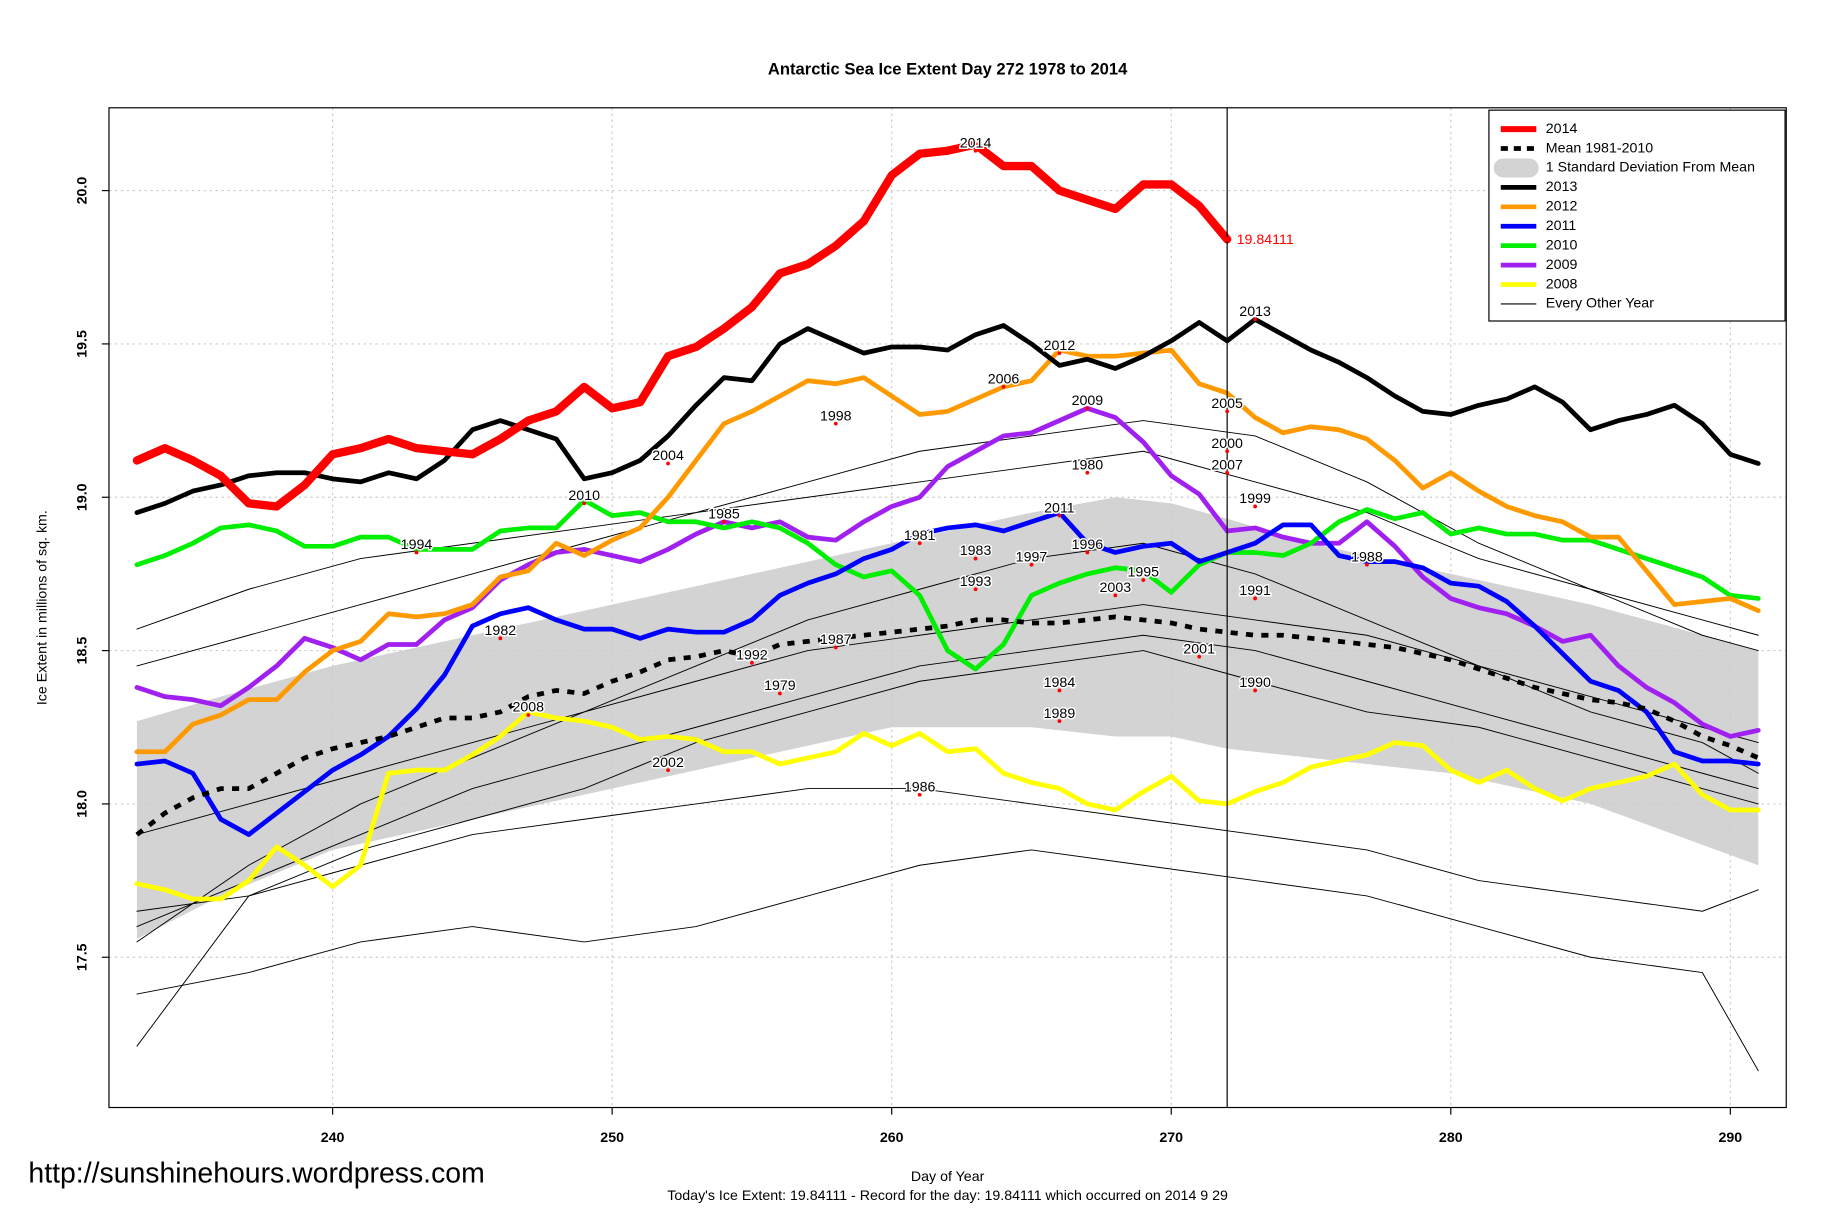 This screenshot has width=1836, height=1223. I want to click on annotation-label: 1981, so click(920, 536).